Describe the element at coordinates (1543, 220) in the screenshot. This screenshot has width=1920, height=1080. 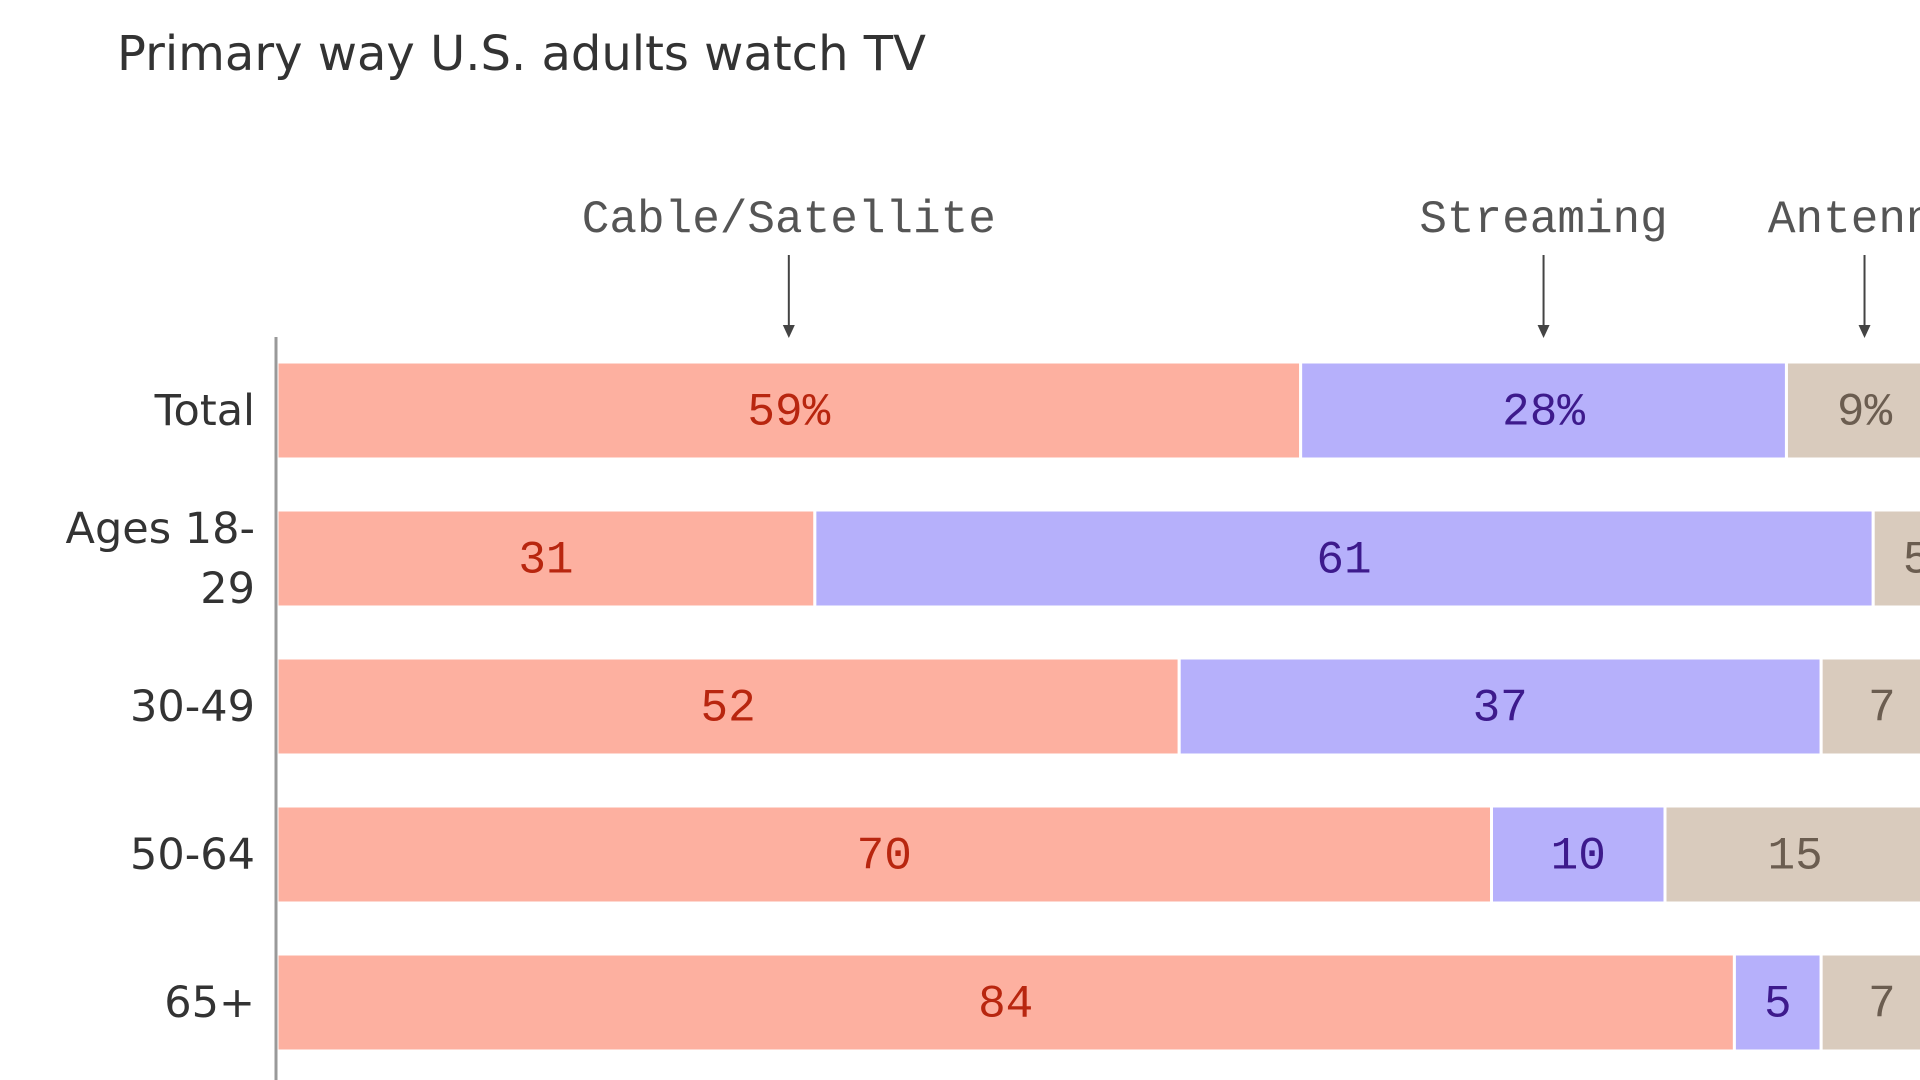
I see `series-name: Streaming` at that location.